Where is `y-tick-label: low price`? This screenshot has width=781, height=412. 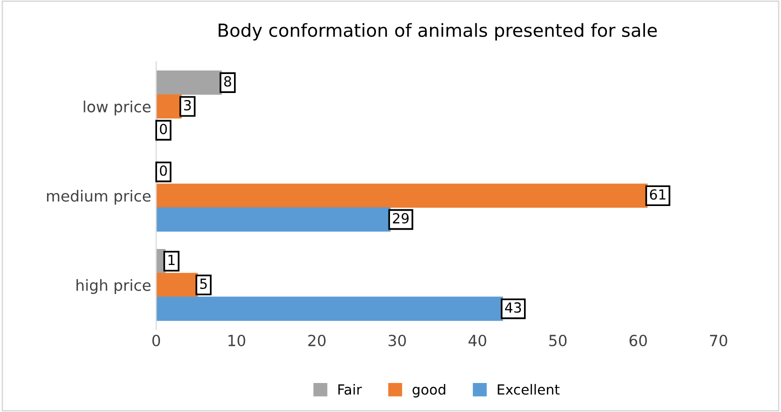
y-tick-label: low price is located at coordinates (117, 108).